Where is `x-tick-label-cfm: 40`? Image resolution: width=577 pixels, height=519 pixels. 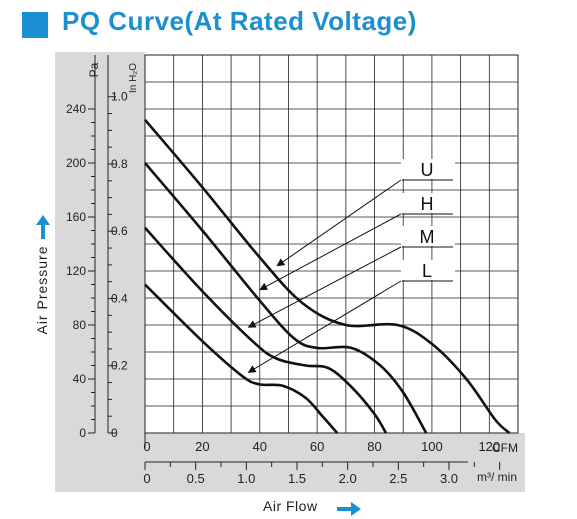 x-tick-label-cfm: 40 is located at coordinates (260, 446).